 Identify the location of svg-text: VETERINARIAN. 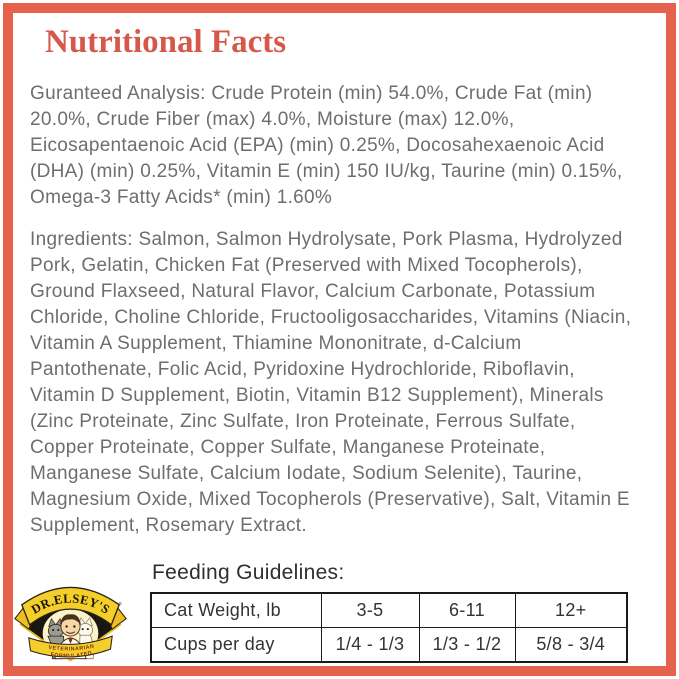
(71, 648).